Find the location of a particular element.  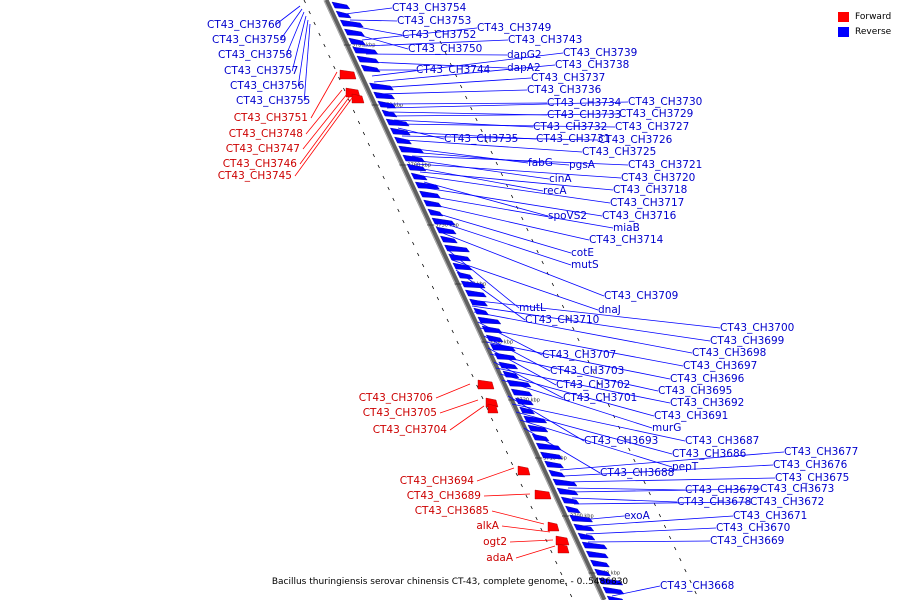

reverse-gene-label: CT43_CH3679 is located at coordinates (722, 490).